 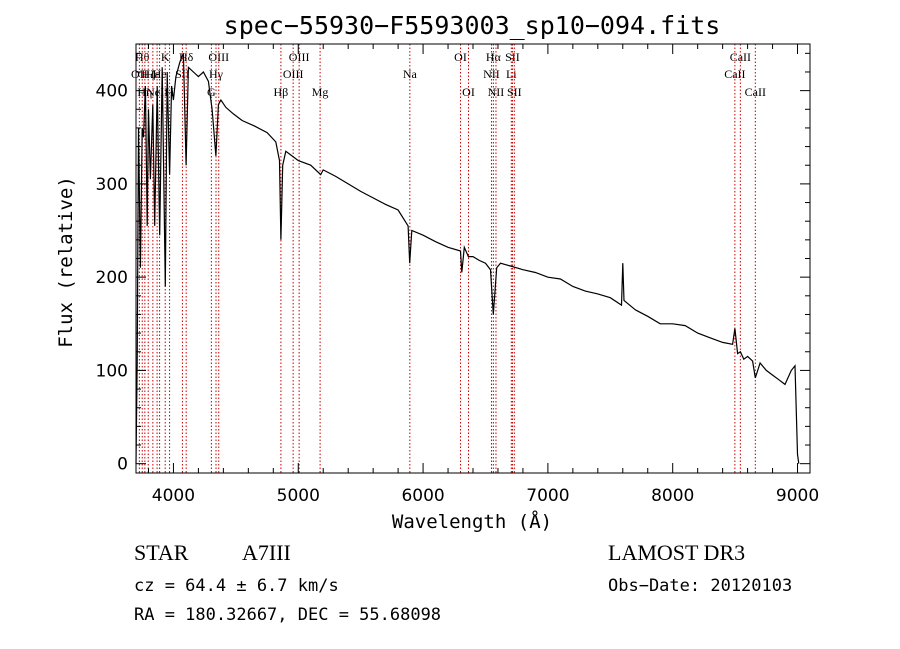 What do you see at coordinates (410, 74) in the screenshot?
I see `marker-label: Na` at bounding box center [410, 74].